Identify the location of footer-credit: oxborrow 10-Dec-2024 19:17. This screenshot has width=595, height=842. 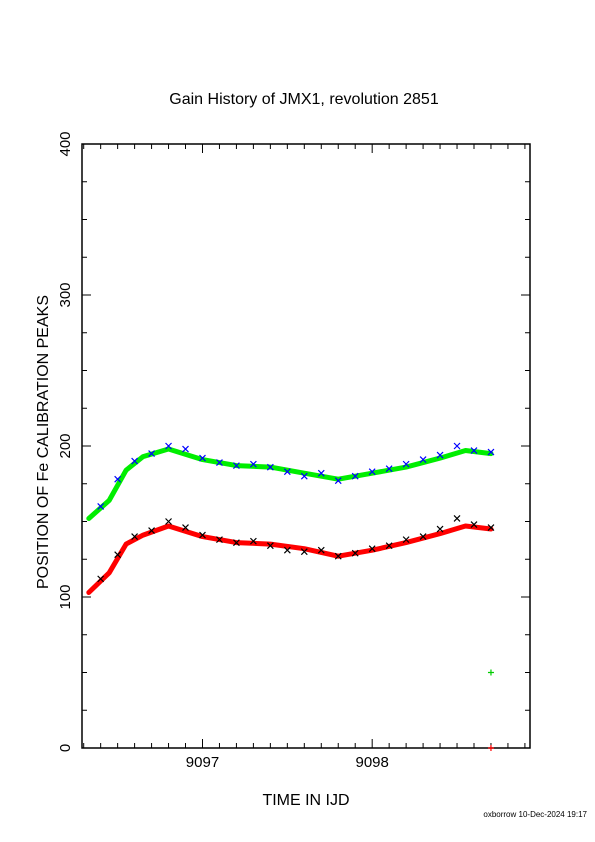
(535, 814).